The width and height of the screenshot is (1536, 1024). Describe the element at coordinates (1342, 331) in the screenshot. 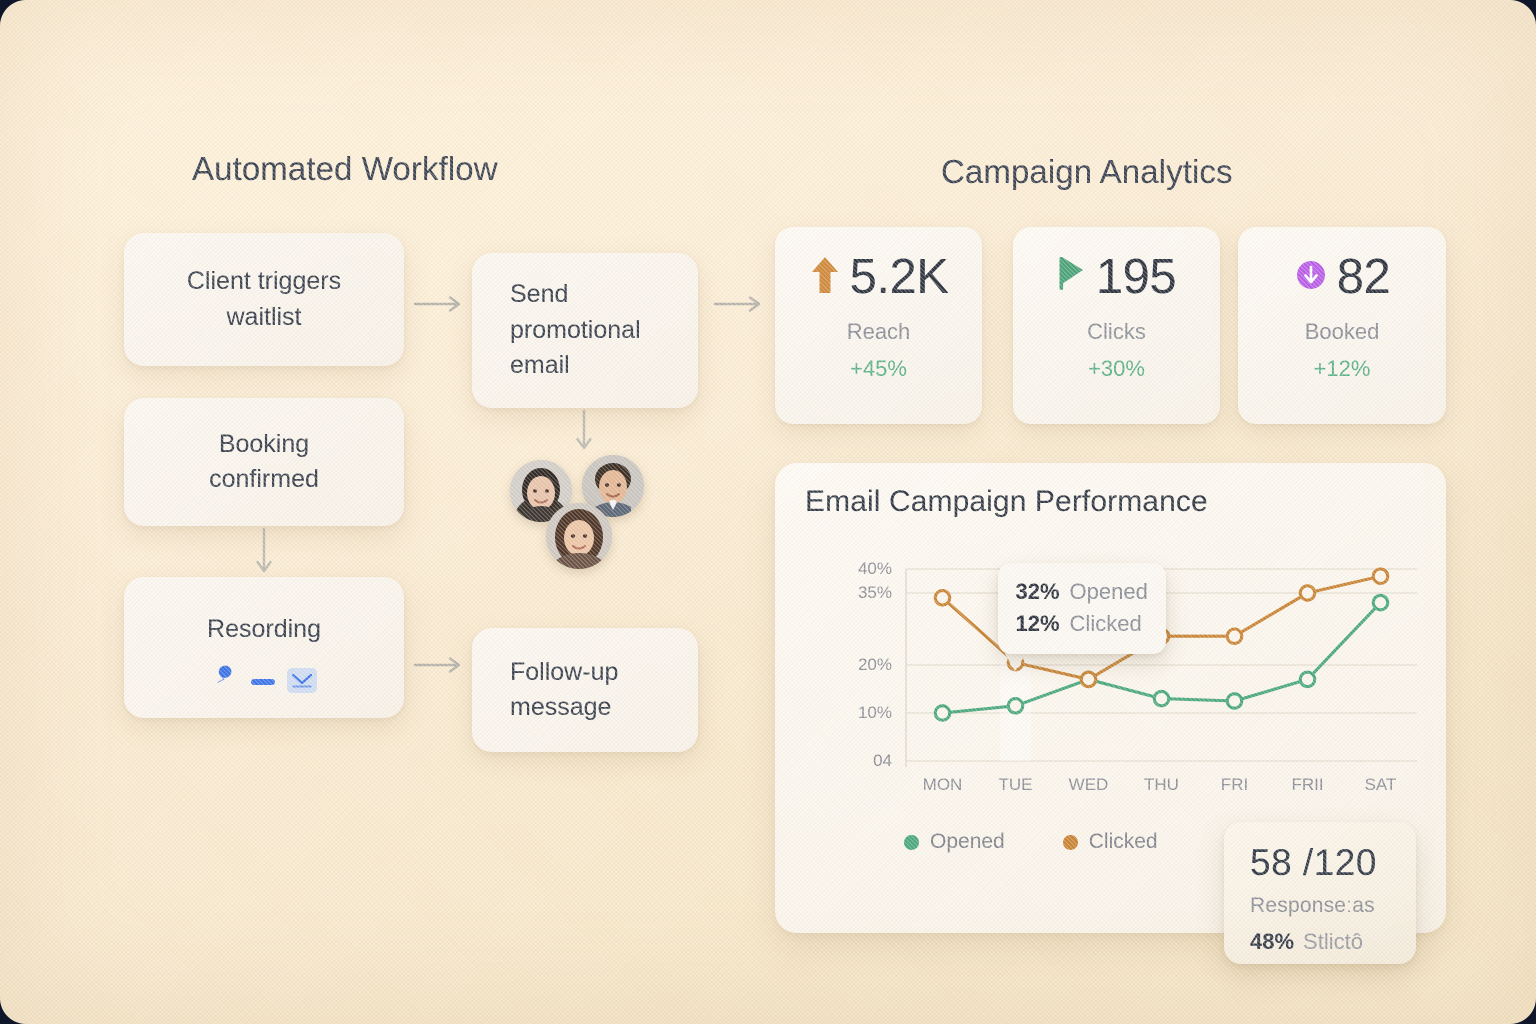

I see `stat-card-booked-label: Booked` at that location.